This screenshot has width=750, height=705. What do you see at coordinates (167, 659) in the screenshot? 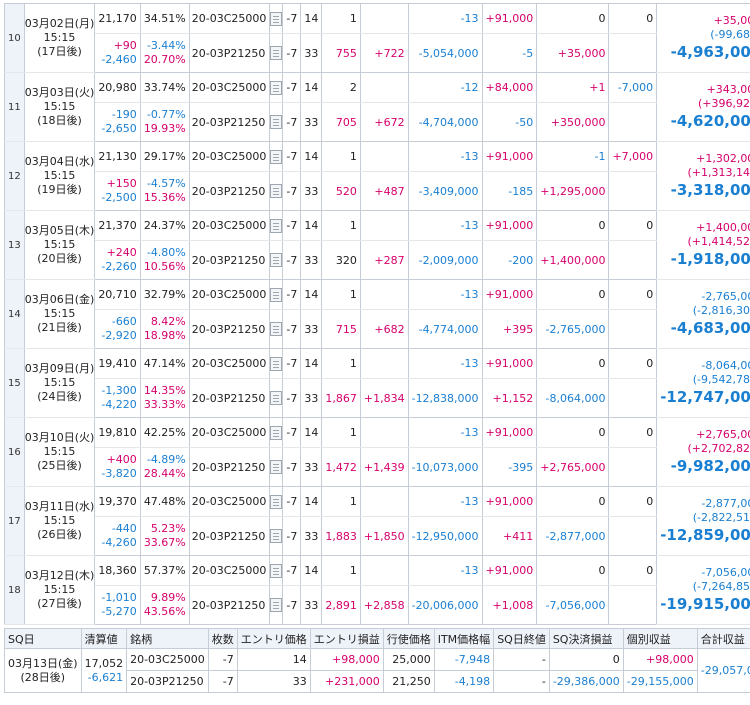
I see `sq-code: 20-03C25000` at bounding box center [167, 659].